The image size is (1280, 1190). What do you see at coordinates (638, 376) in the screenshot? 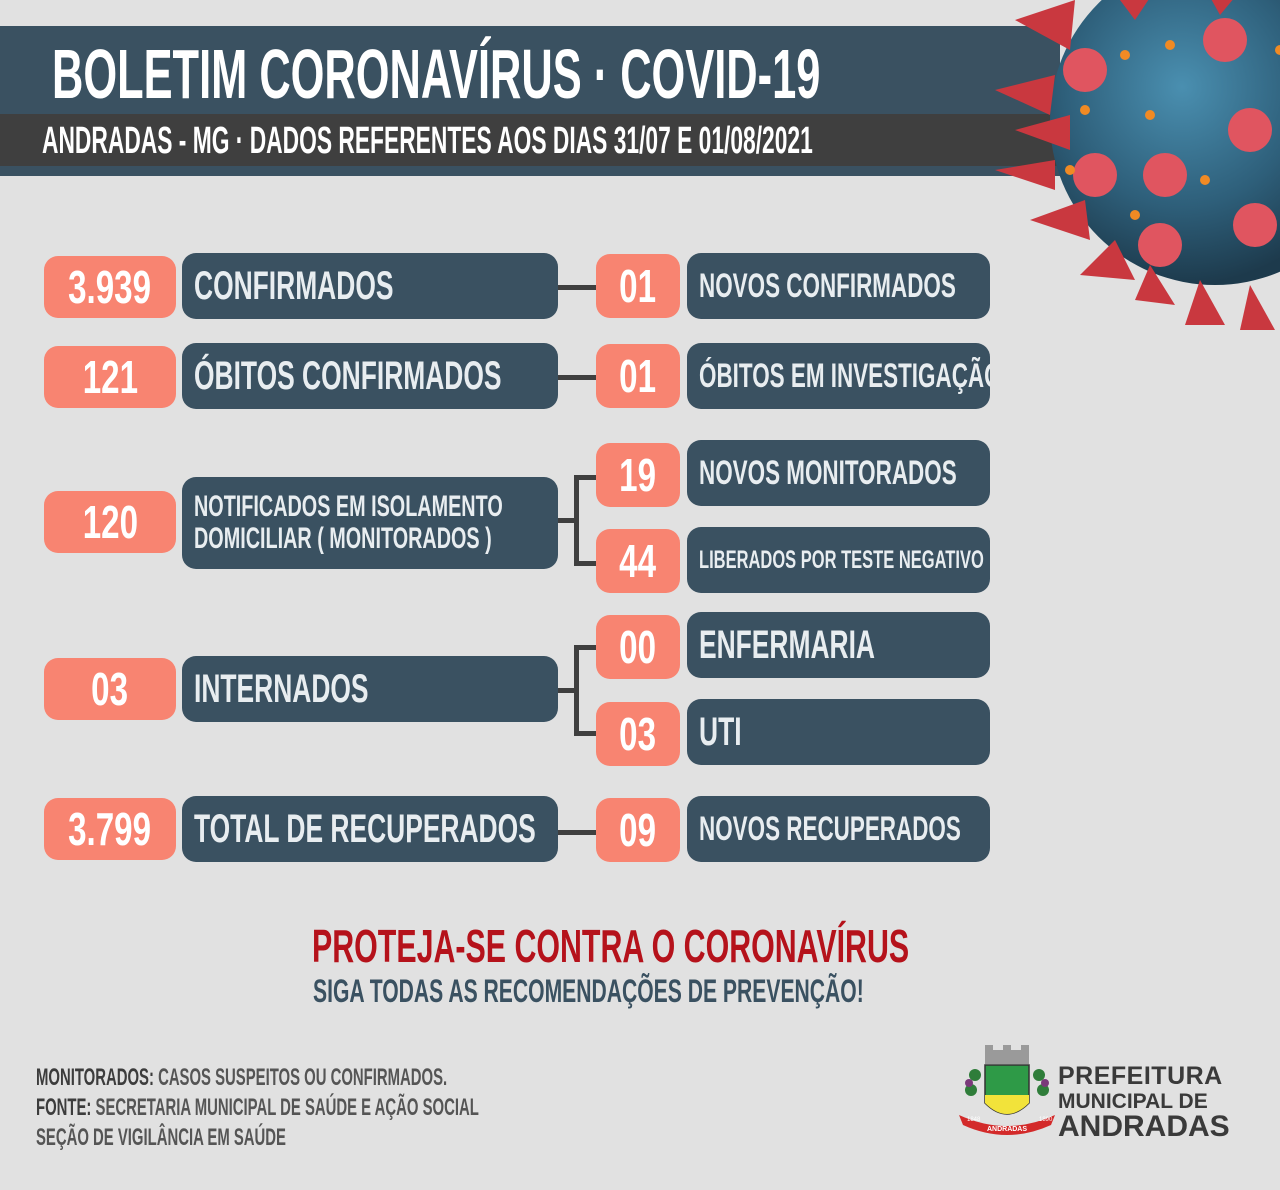
I see `obitos-investigacao-value: 01` at bounding box center [638, 376].